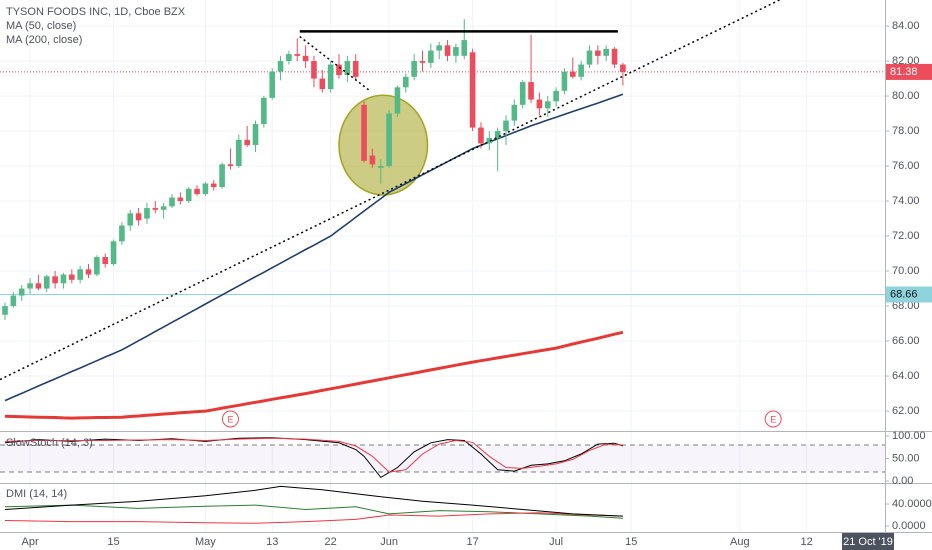 This screenshot has width=932, height=550. Describe the element at coordinates (383, 145) in the screenshot. I see `ellipse-drawing` at that location.